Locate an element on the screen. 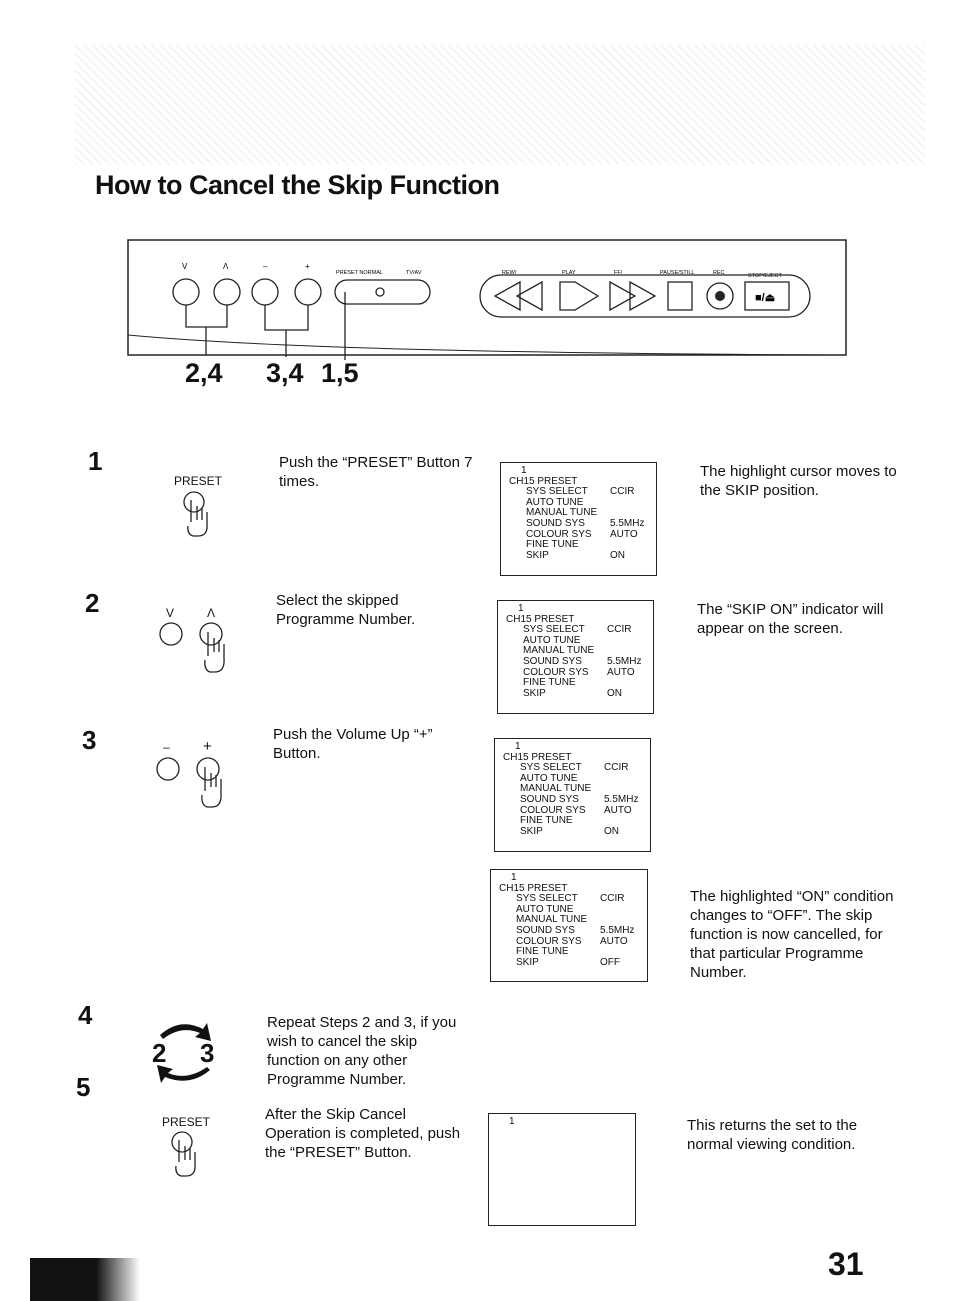 The image size is (954, 1301). panel-label: V is located at coordinates (185, 266).